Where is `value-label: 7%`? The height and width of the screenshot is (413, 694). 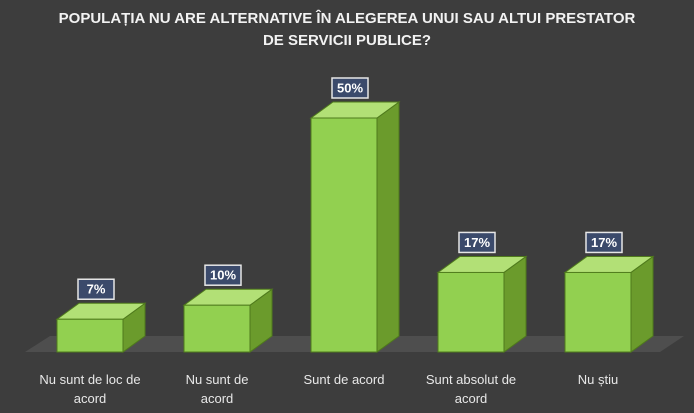 value-label: 7% is located at coordinates (96, 289).